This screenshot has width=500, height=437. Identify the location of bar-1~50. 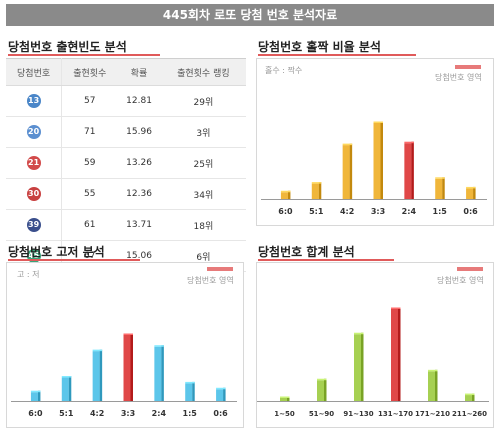
(285, 398).